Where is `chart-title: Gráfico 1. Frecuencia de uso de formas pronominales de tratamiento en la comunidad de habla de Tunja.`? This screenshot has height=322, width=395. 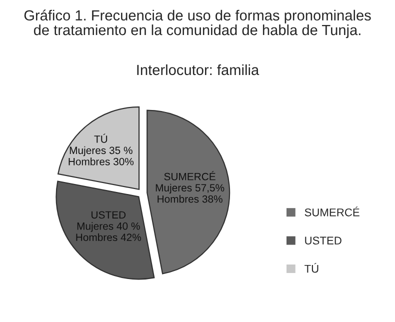
chart-title: Gráfico 1. Frecuencia de uso de formas pronominales de tratamiento en la comunidad de habla de Tunja. is located at coordinates (197, 24).